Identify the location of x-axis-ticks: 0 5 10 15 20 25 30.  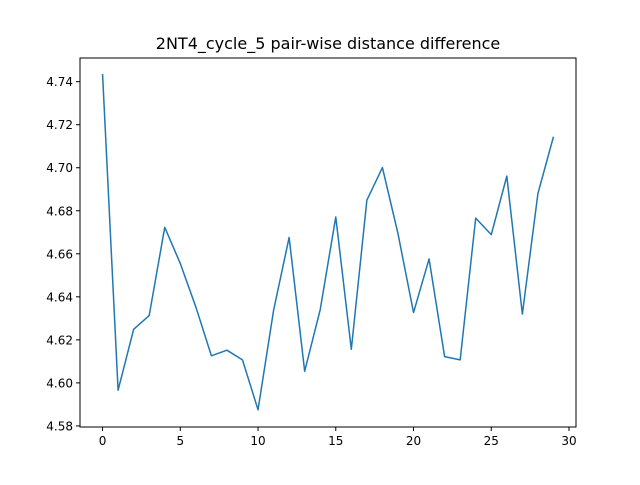
(338, 437).